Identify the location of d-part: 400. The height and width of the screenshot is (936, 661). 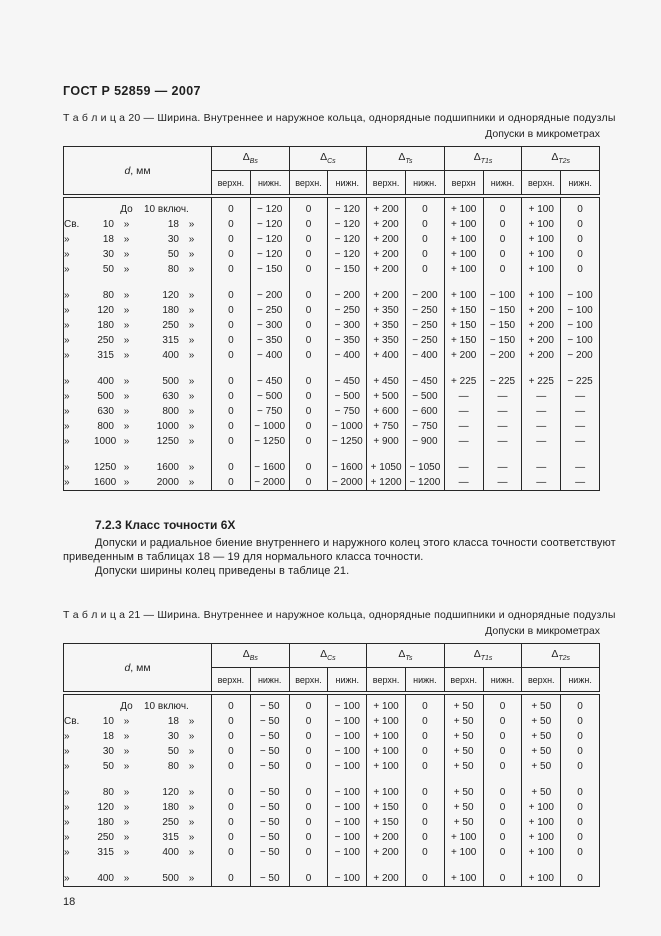
(170, 852).